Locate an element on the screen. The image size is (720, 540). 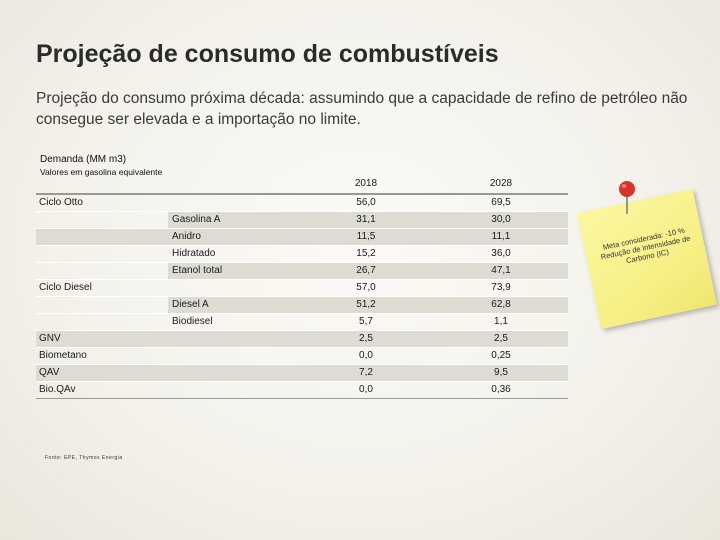
value-2018: 5,7 is located at coordinates (366, 321).